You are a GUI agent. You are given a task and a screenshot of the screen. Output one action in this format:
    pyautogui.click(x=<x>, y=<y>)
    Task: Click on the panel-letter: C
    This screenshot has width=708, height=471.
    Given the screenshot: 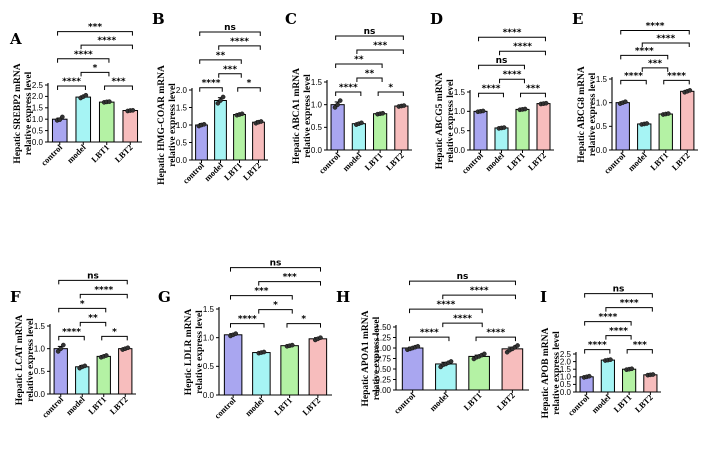 What is the action you would take?
    pyautogui.click(x=291, y=19)
    